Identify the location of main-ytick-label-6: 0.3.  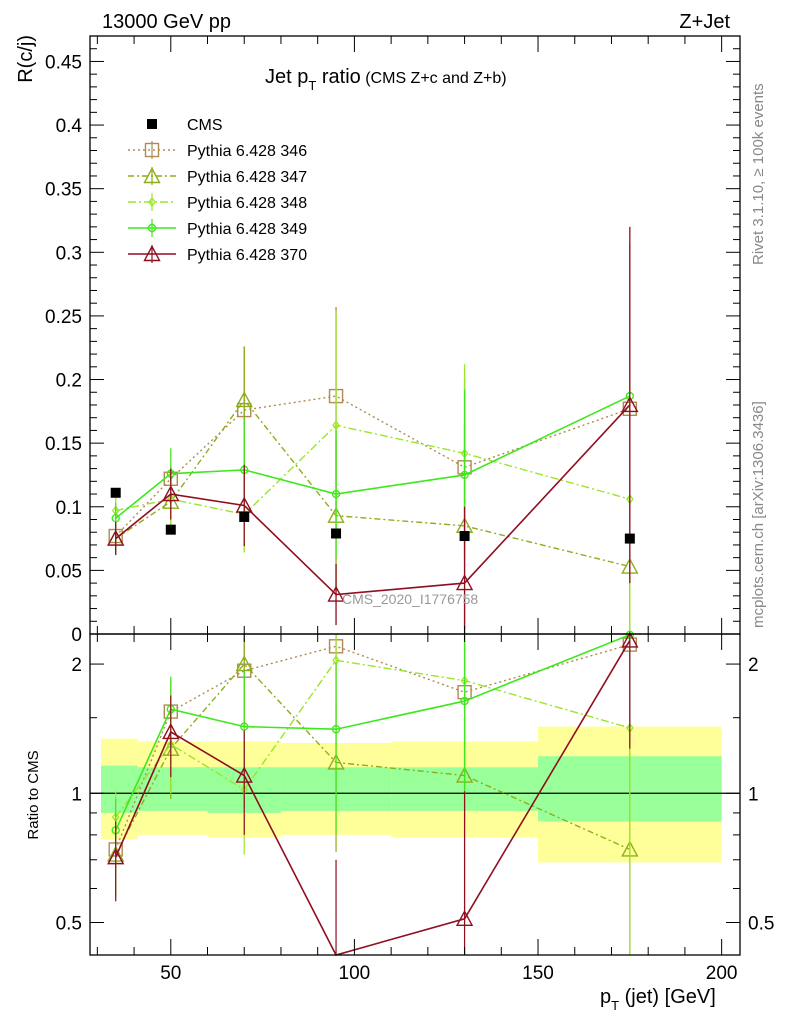
(69, 253).